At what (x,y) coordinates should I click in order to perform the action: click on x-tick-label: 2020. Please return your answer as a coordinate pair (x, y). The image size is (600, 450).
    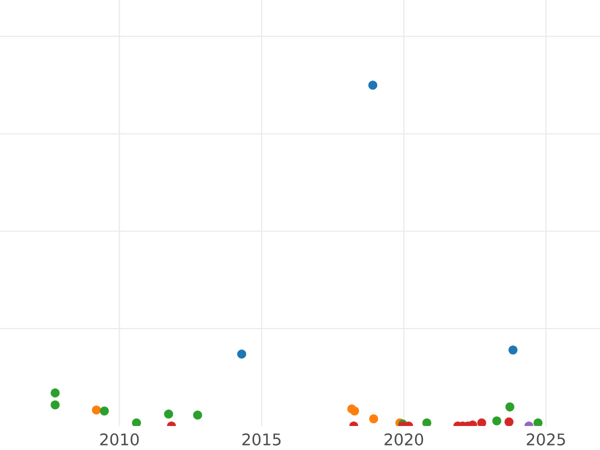
    Looking at the image, I should click on (404, 439).